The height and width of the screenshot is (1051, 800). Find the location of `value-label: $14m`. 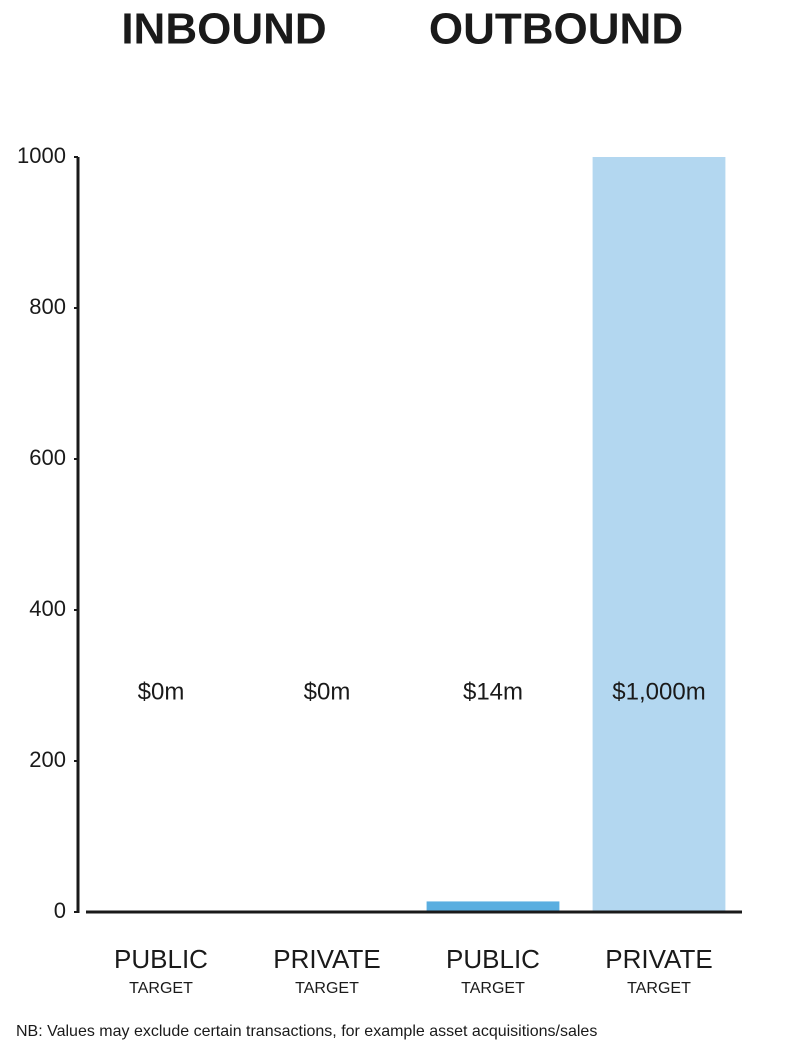

value-label: $14m is located at coordinates (493, 691).